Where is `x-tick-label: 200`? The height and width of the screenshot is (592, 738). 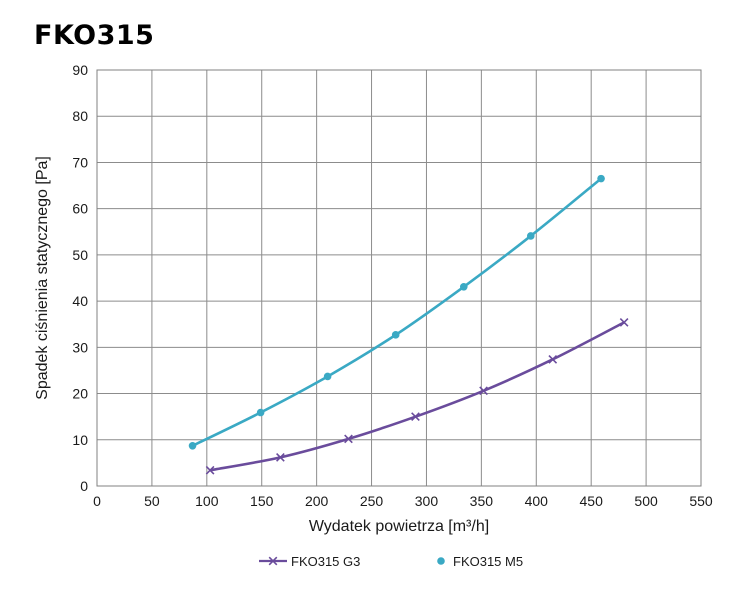 x-tick-label: 200 is located at coordinates (317, 501).